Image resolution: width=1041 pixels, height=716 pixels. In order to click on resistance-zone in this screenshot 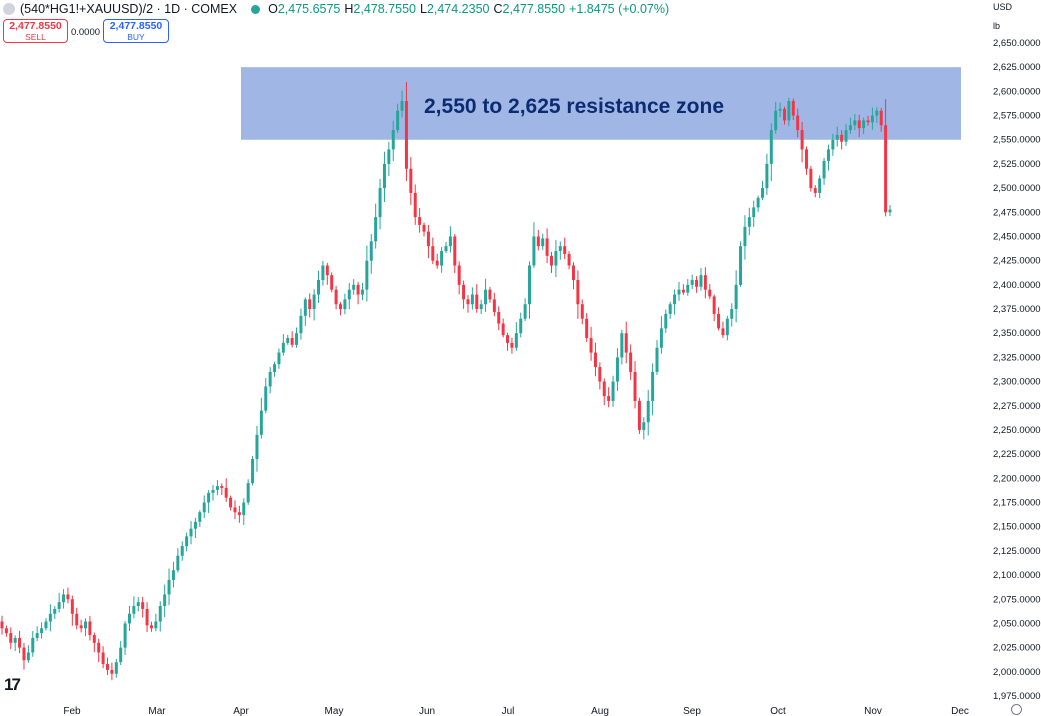, I will do `click(601, 103)`.